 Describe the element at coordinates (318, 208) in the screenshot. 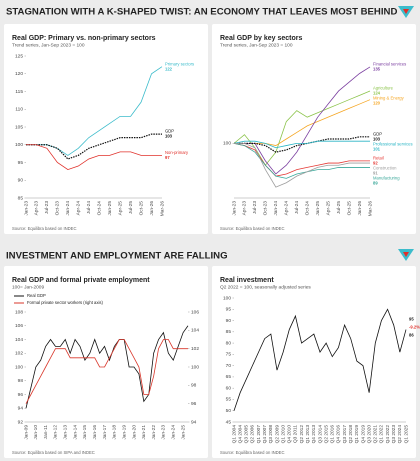

I see `x-tick-label: Jan-25` at that location.